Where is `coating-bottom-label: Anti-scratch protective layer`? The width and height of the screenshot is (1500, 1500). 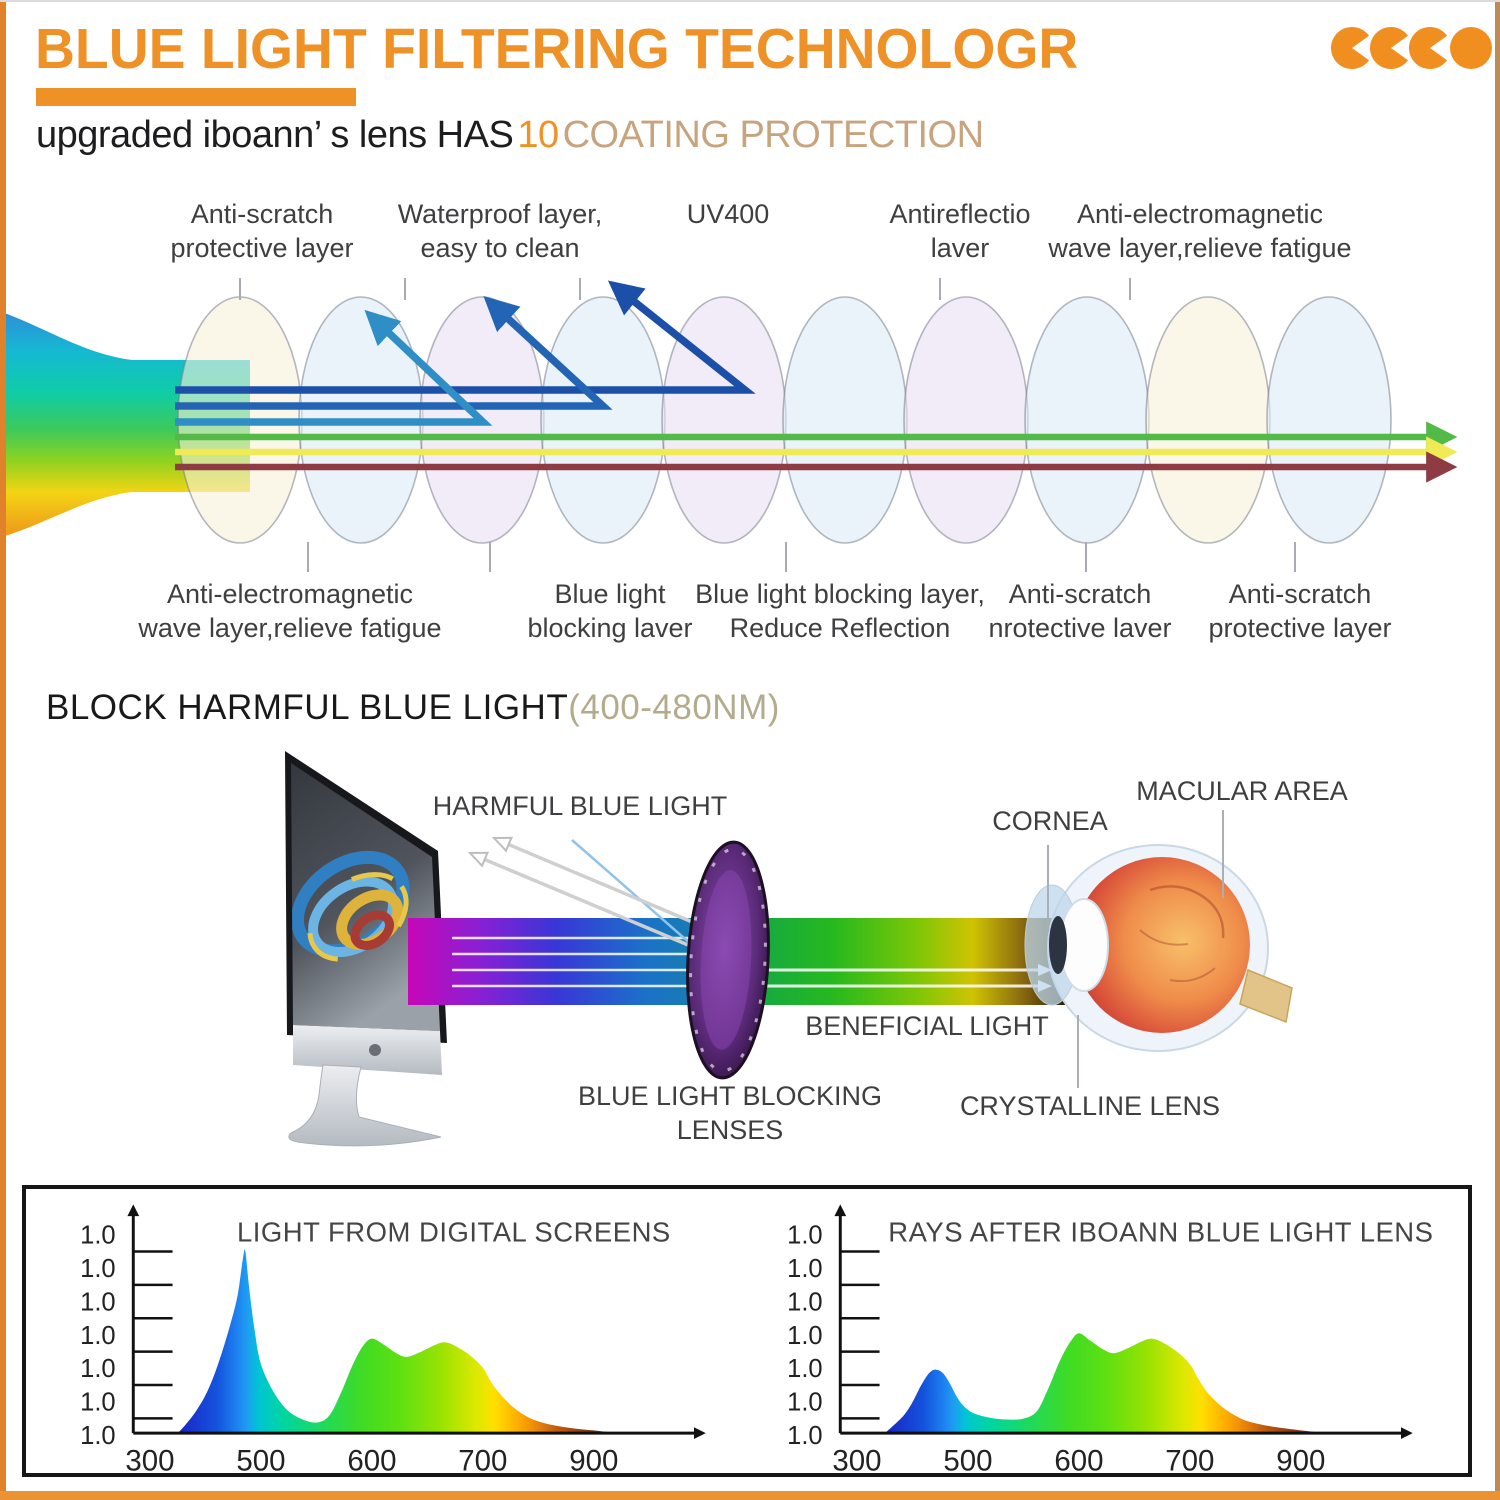
coating-bottom-label: Anti-scratch protective layer is located at coordinates (1300, 611).